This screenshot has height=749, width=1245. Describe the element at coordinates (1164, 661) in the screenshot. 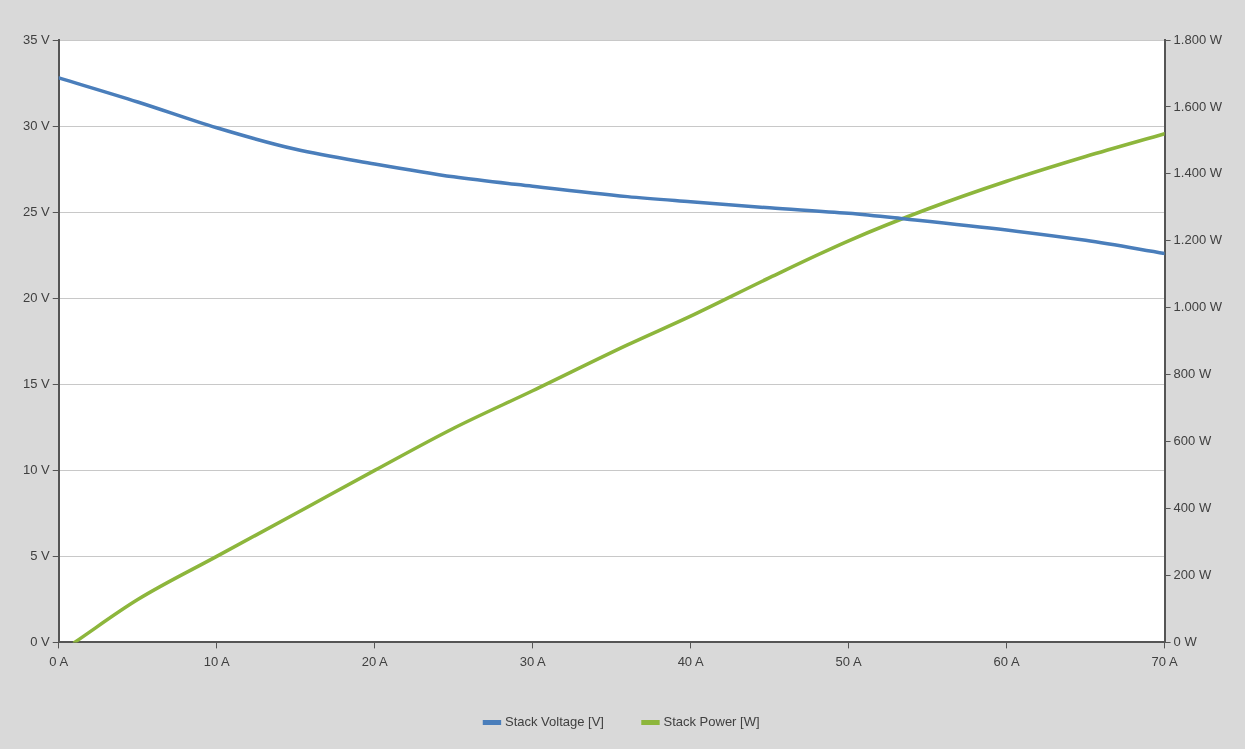

I see `x-tick-label: 70 A` at that location.